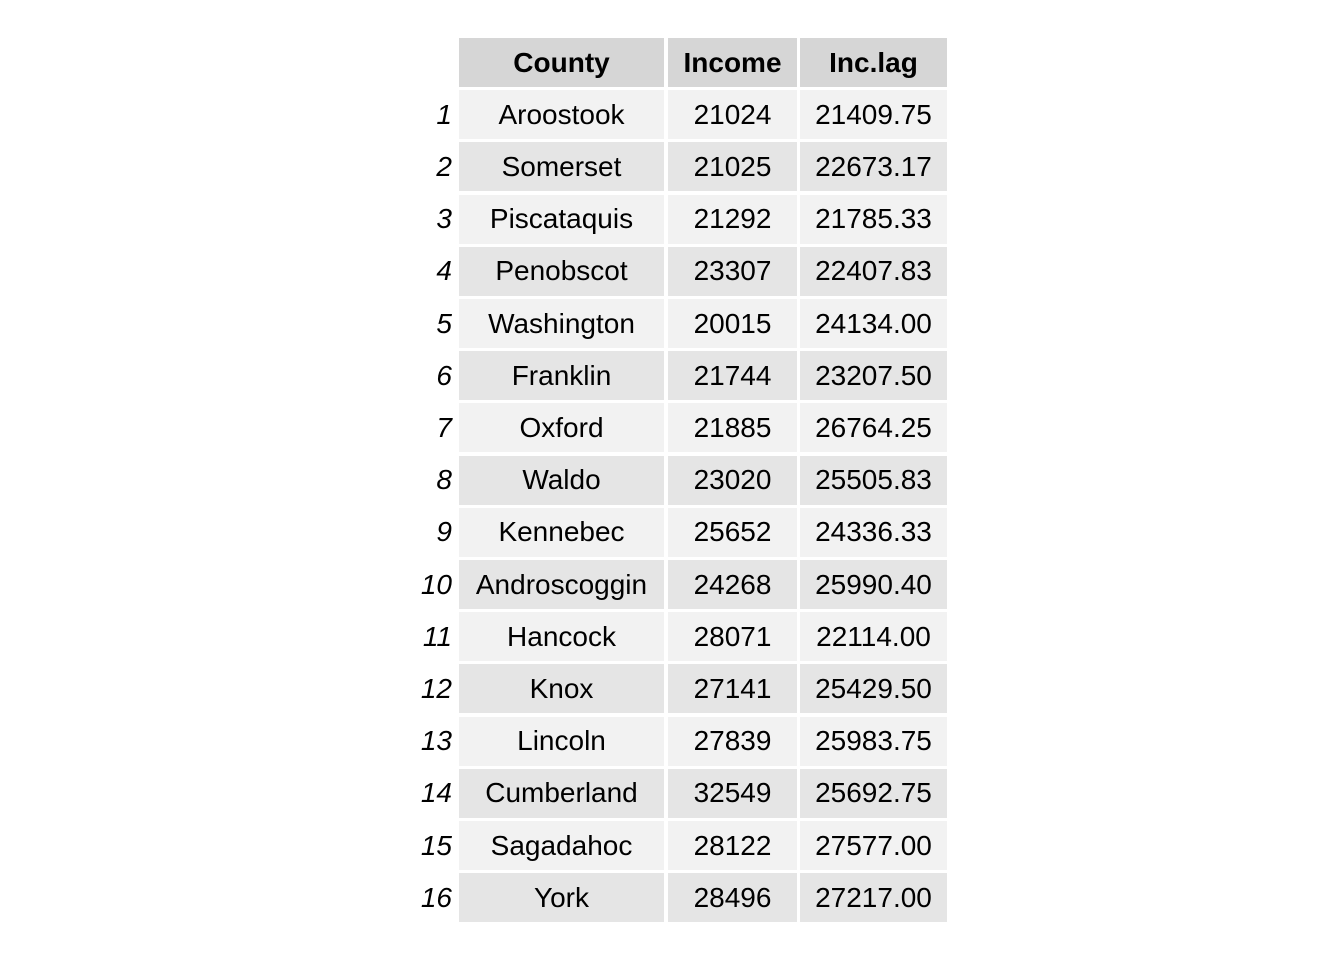  What do you see at coordinates (873, 428) in the screenshot?
I see `table-cell-inc-lag: 26764.25` at bounding box center [873, 428].